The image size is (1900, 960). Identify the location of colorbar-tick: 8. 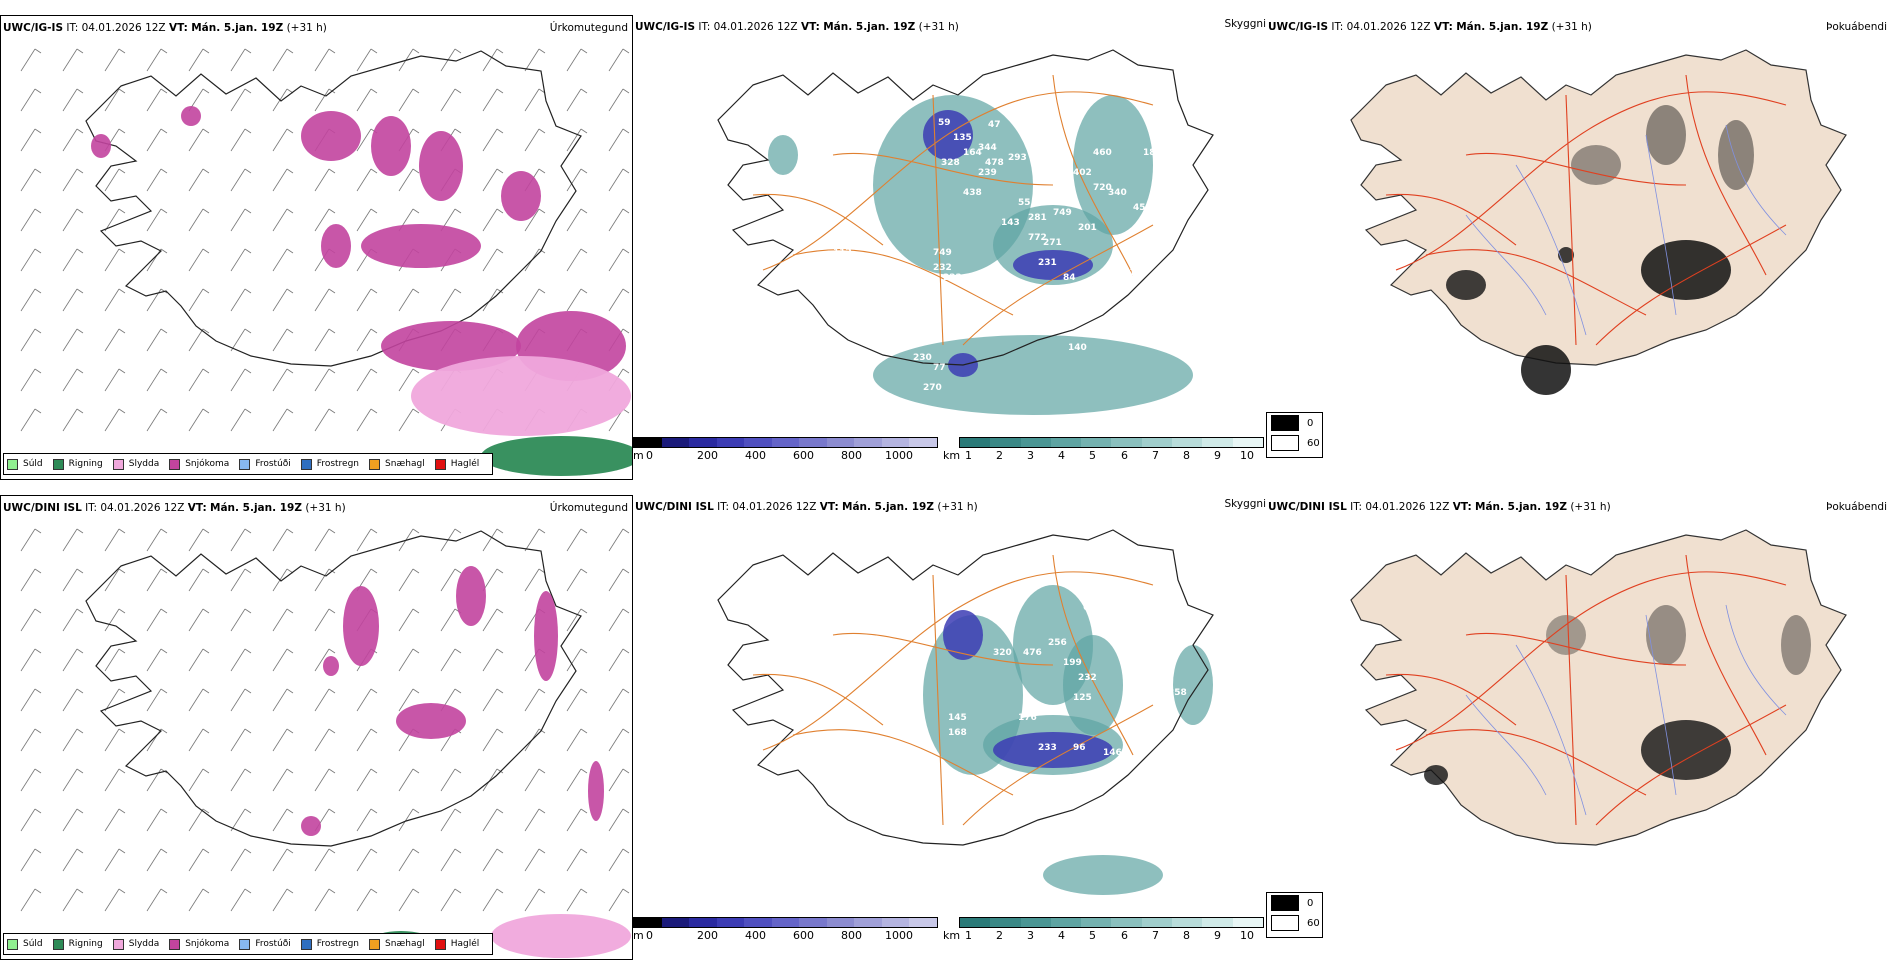
(1186, 455).